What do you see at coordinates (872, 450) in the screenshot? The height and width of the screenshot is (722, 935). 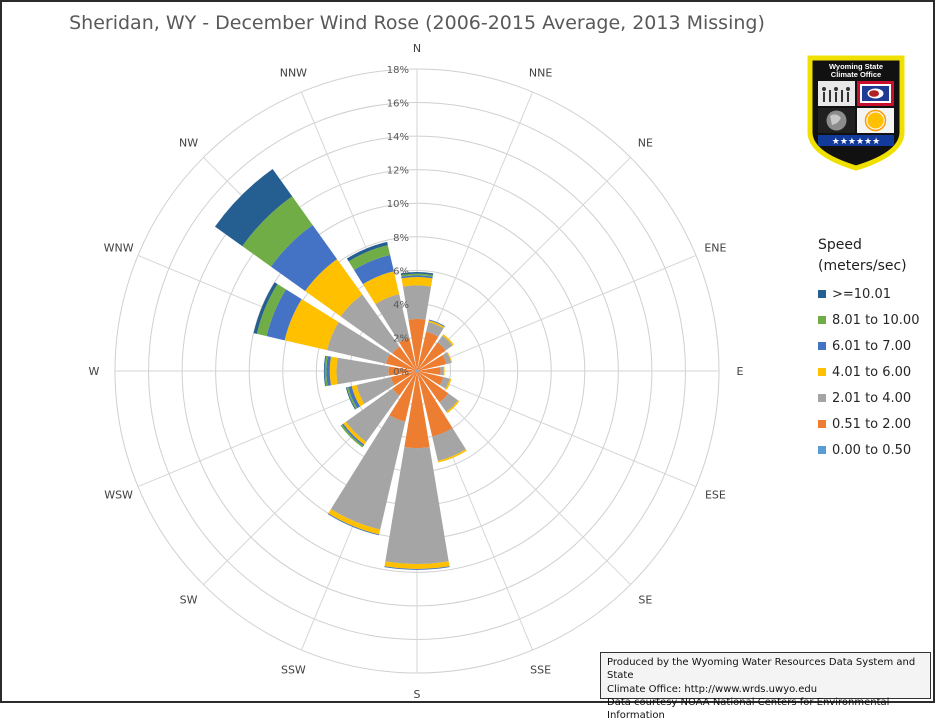 I see `legend-label: 0.00 to 0.50` at bounding box center [872, 450].